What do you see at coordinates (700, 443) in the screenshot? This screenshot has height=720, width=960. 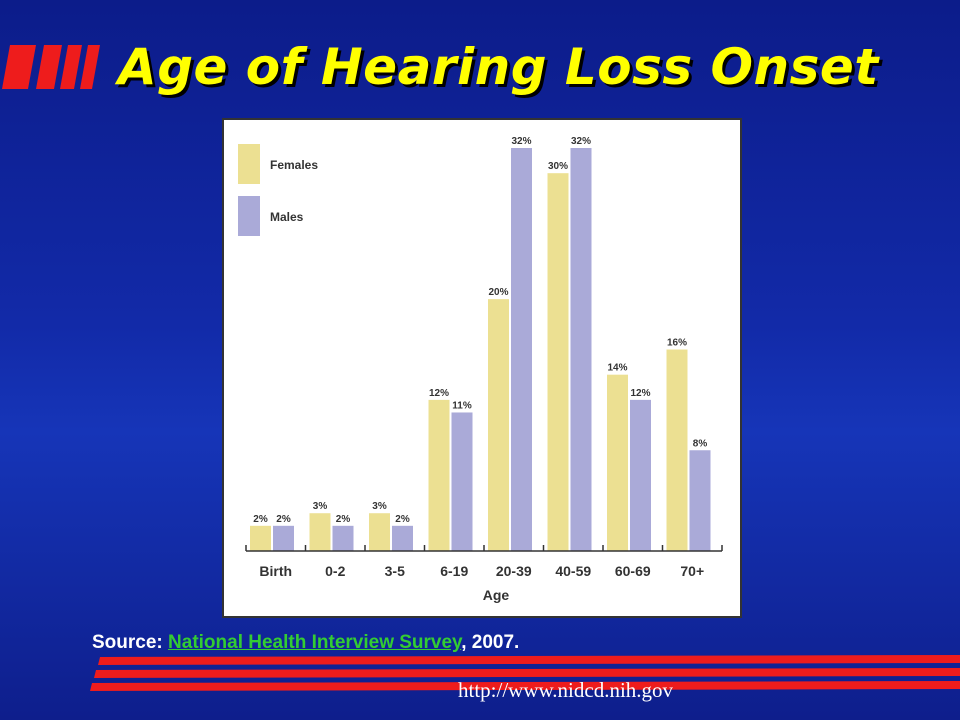 I see `data-label-males-70+: 8%` at bounding box center [700, 443].